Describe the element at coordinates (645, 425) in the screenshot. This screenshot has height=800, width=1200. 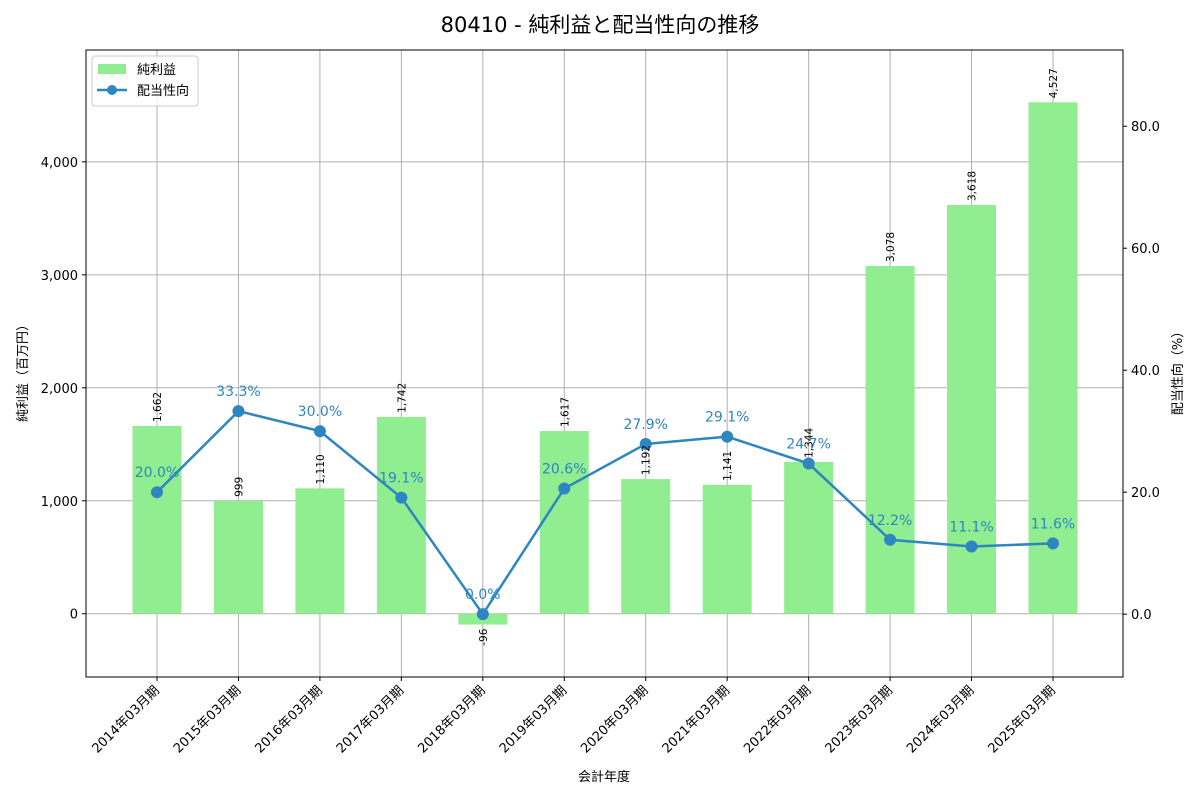
I see `payout-ratio-label: 27.9%` at that location.